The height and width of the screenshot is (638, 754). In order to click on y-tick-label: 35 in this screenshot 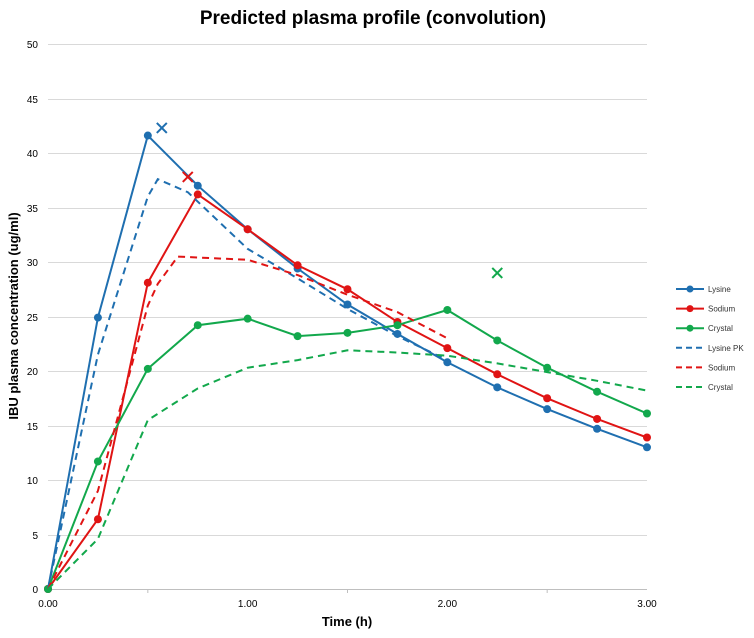, I will do `click(33, 209)`.